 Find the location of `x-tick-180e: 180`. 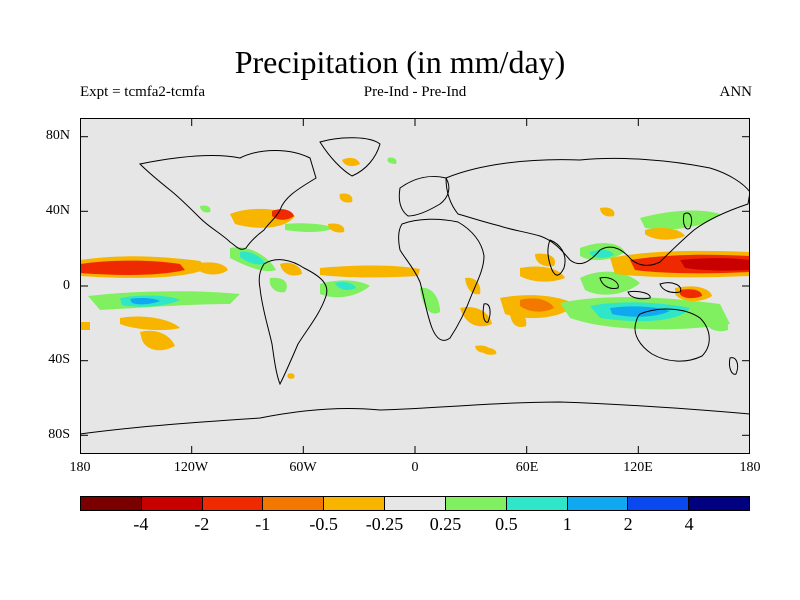

x-tick-180e: 180 is located at coordinates (750, 467).